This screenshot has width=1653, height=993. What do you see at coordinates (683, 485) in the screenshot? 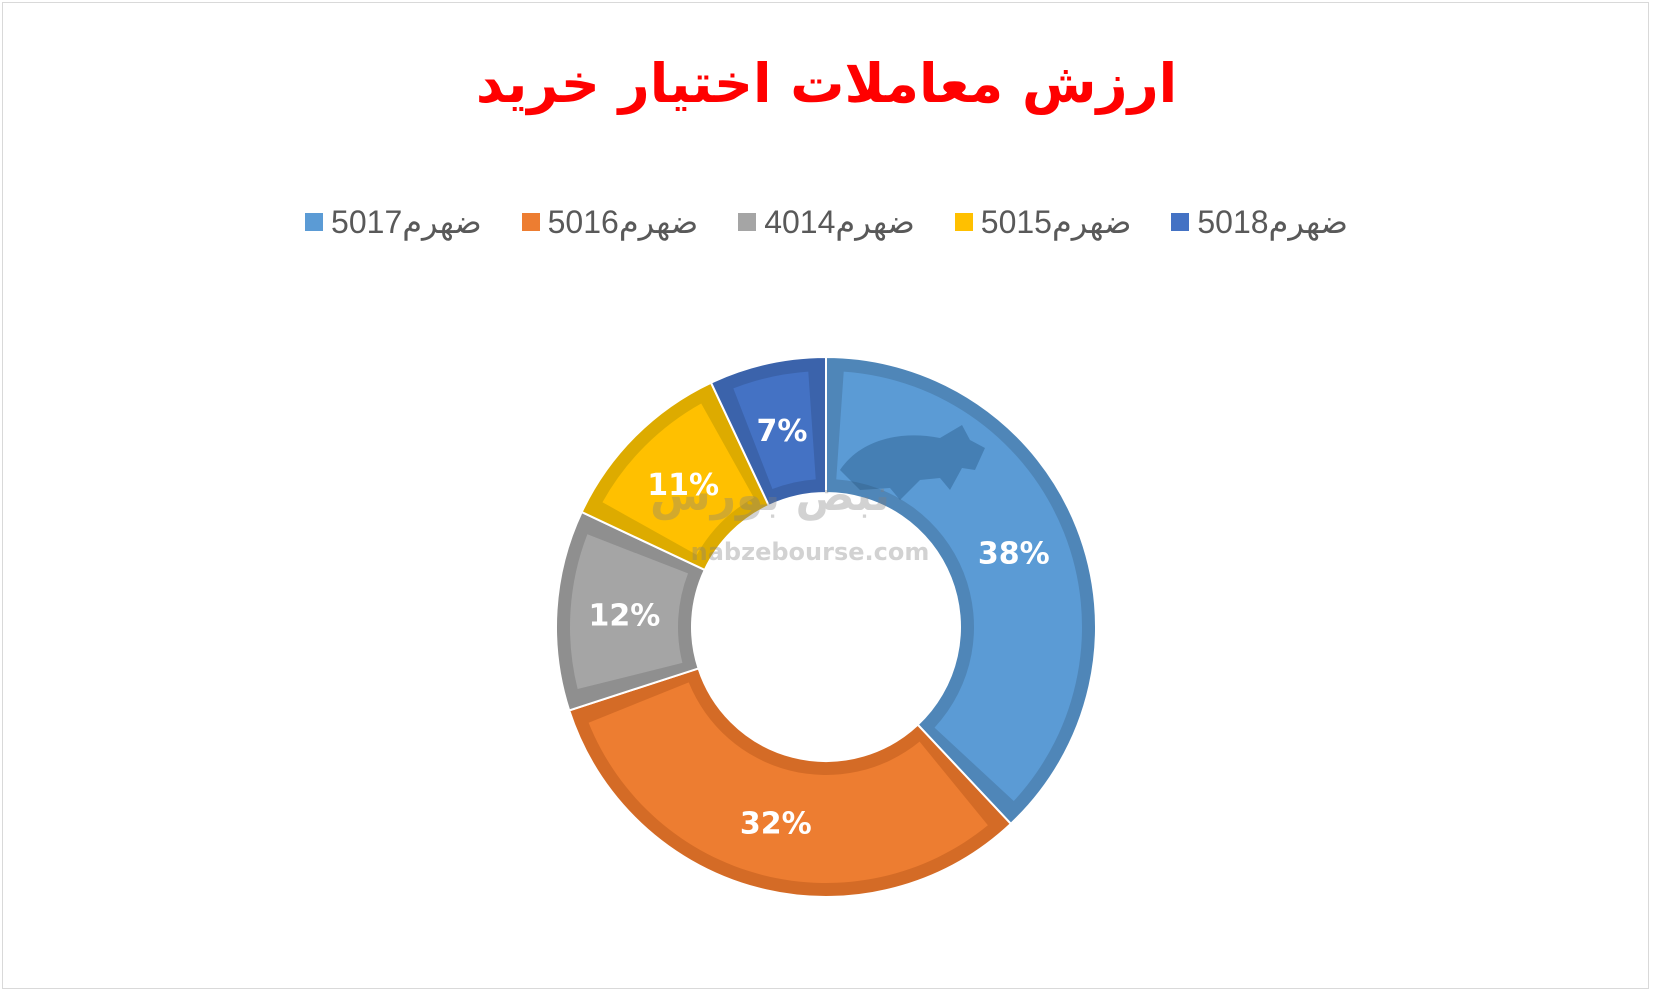
I see `data-label: 11%` at bounding box center [683, 485].